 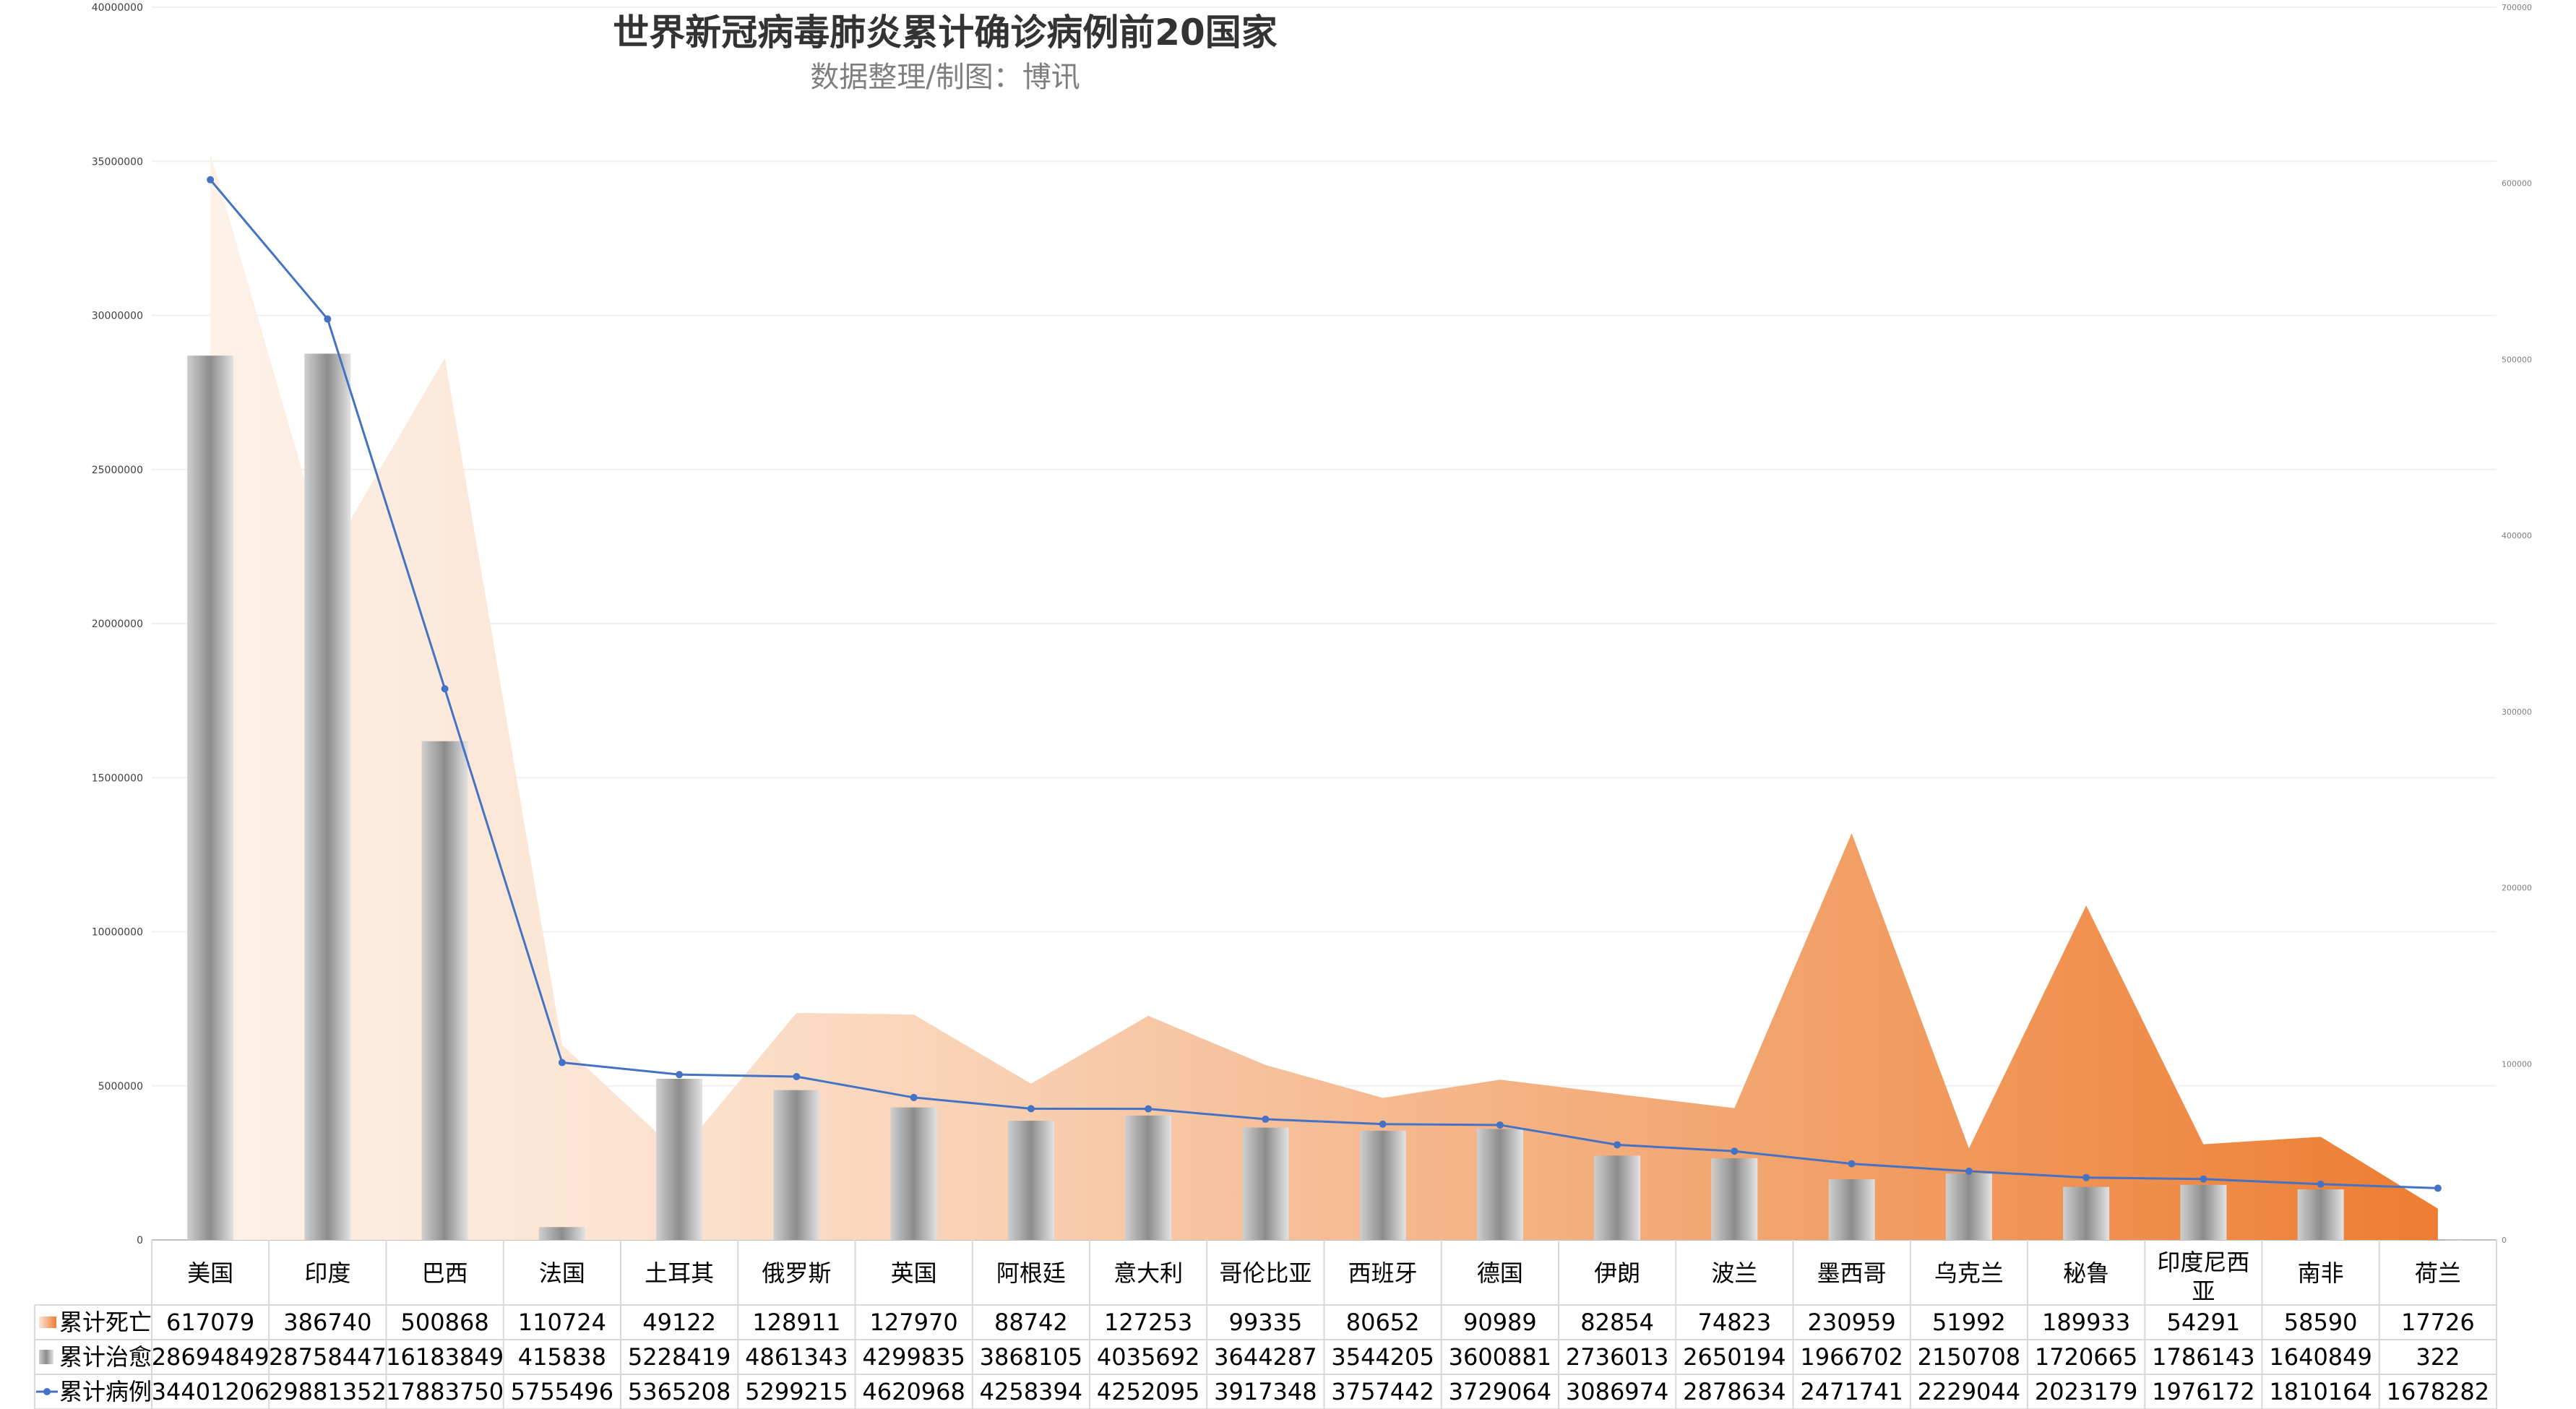 I want to click on table-cell-value: 5755496, so click(x=562, y=1391).